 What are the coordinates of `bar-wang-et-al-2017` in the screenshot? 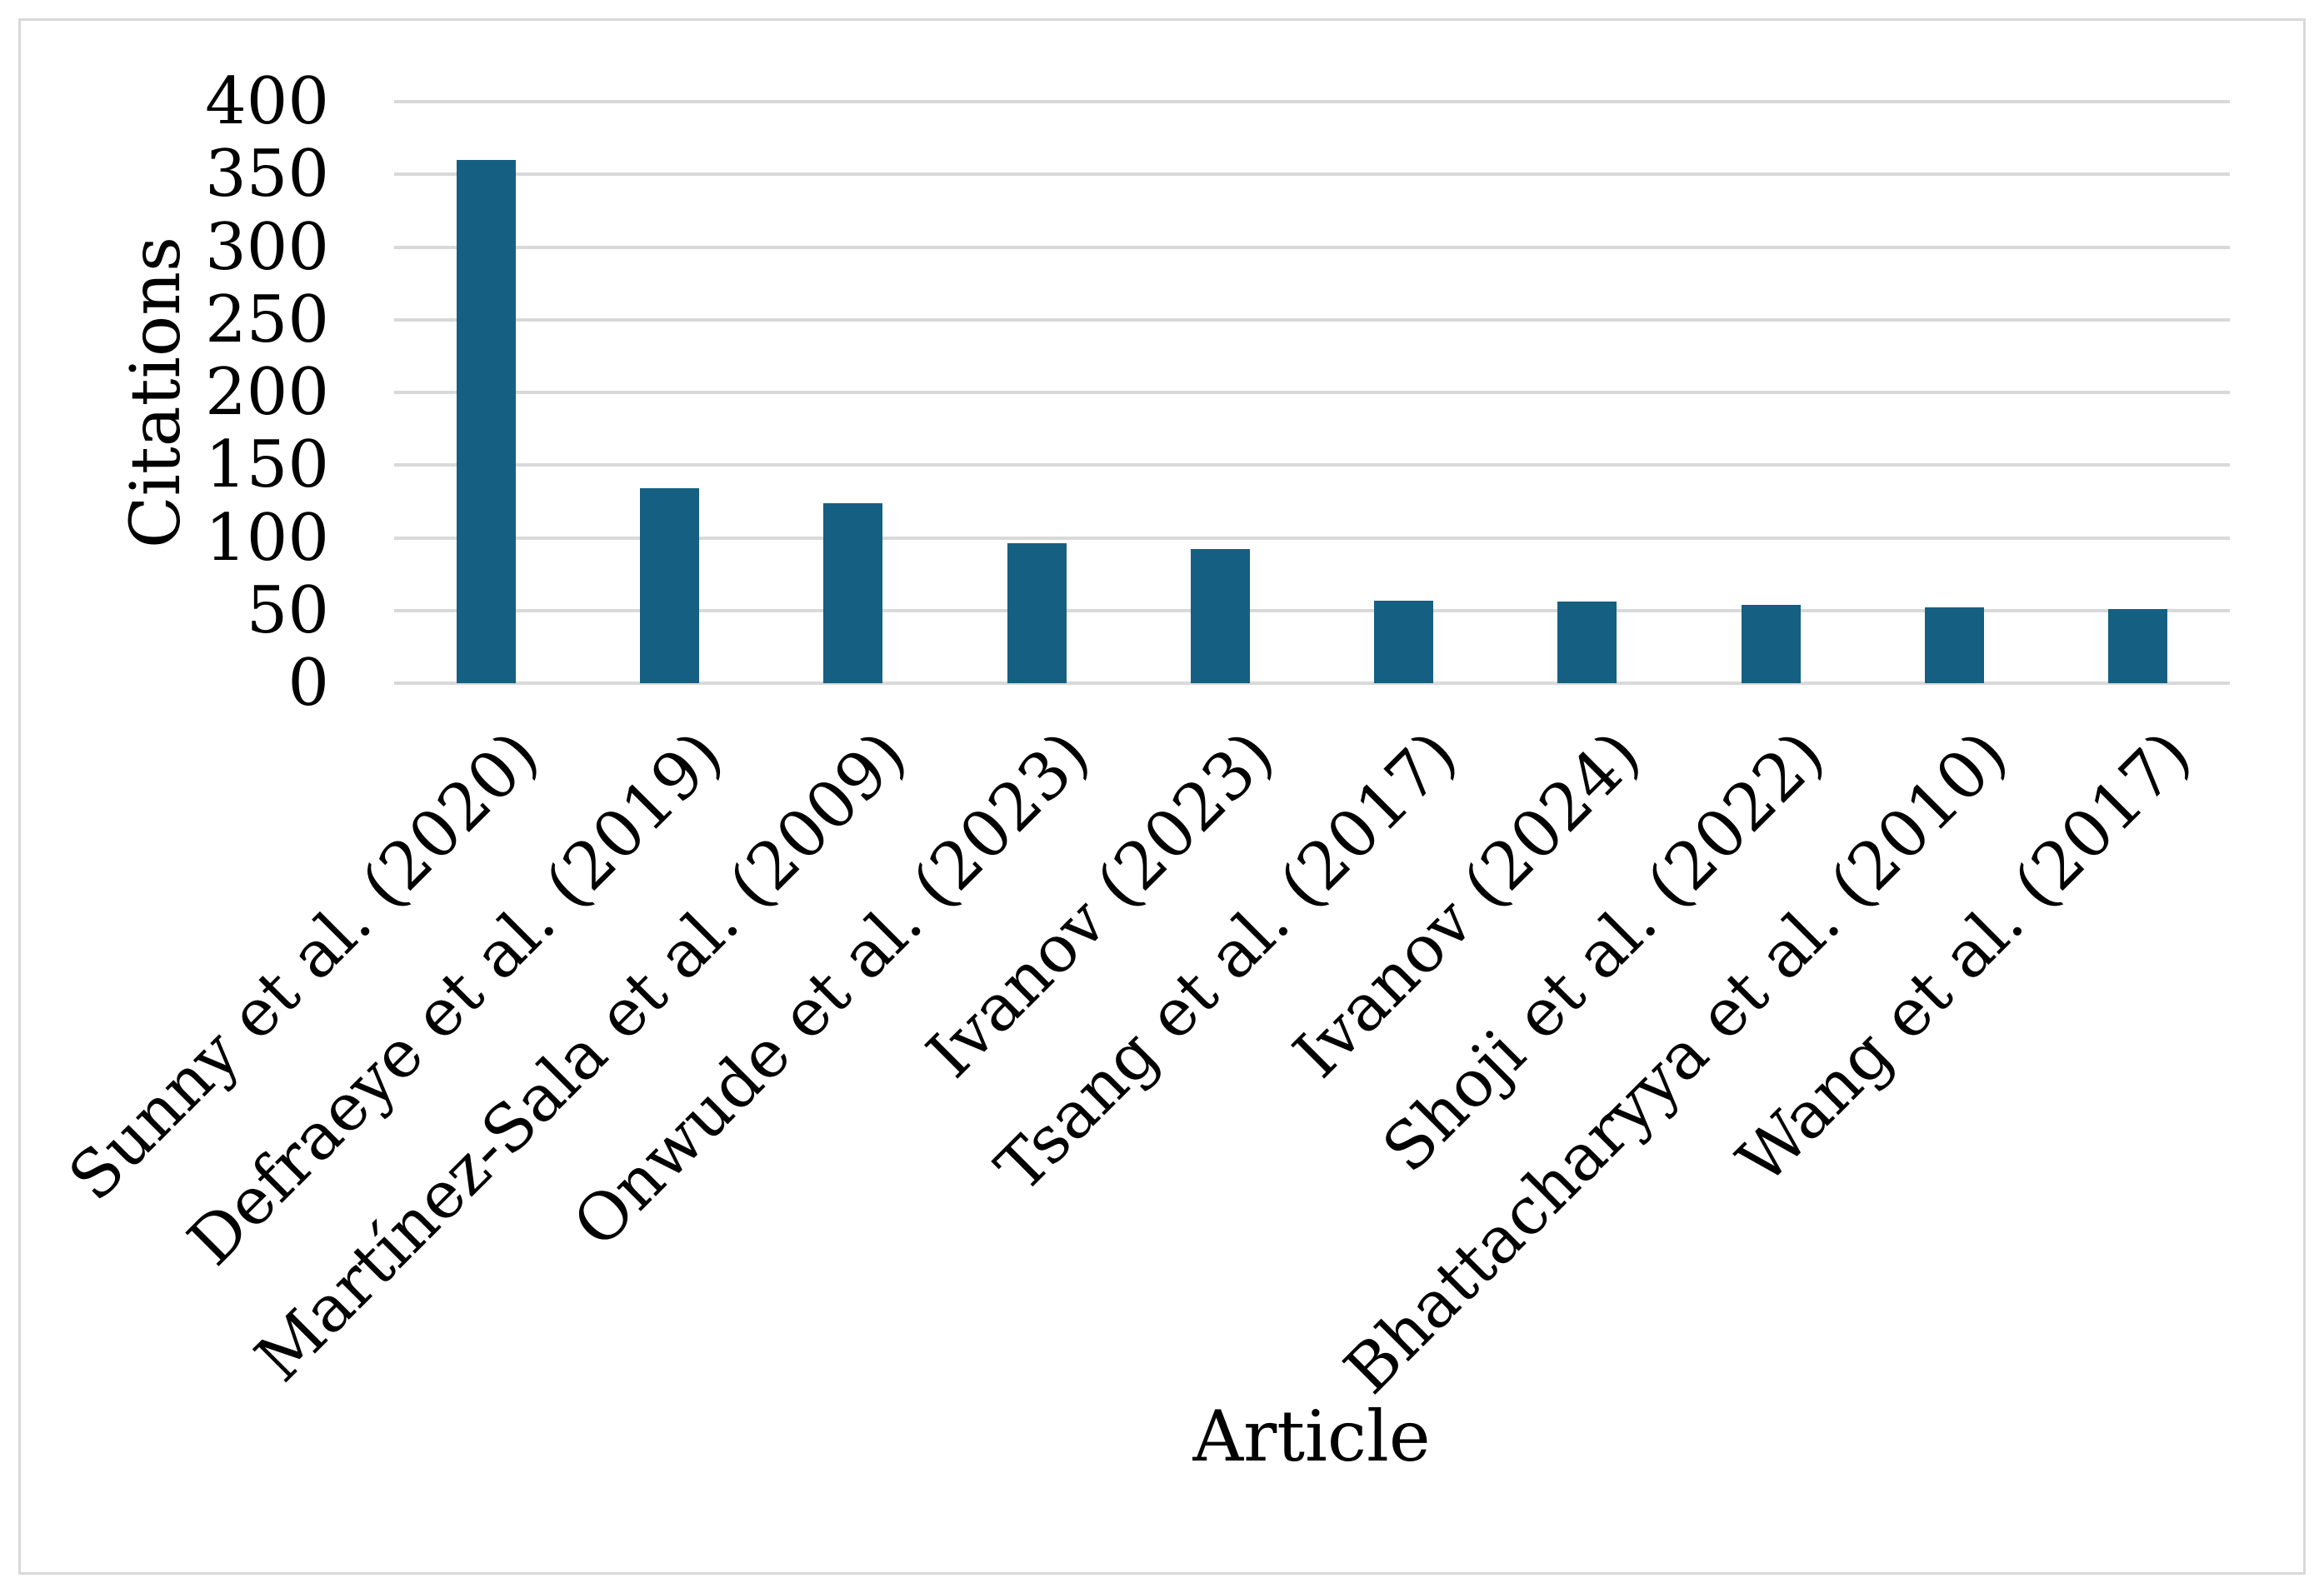 It's located at (2138, 646).